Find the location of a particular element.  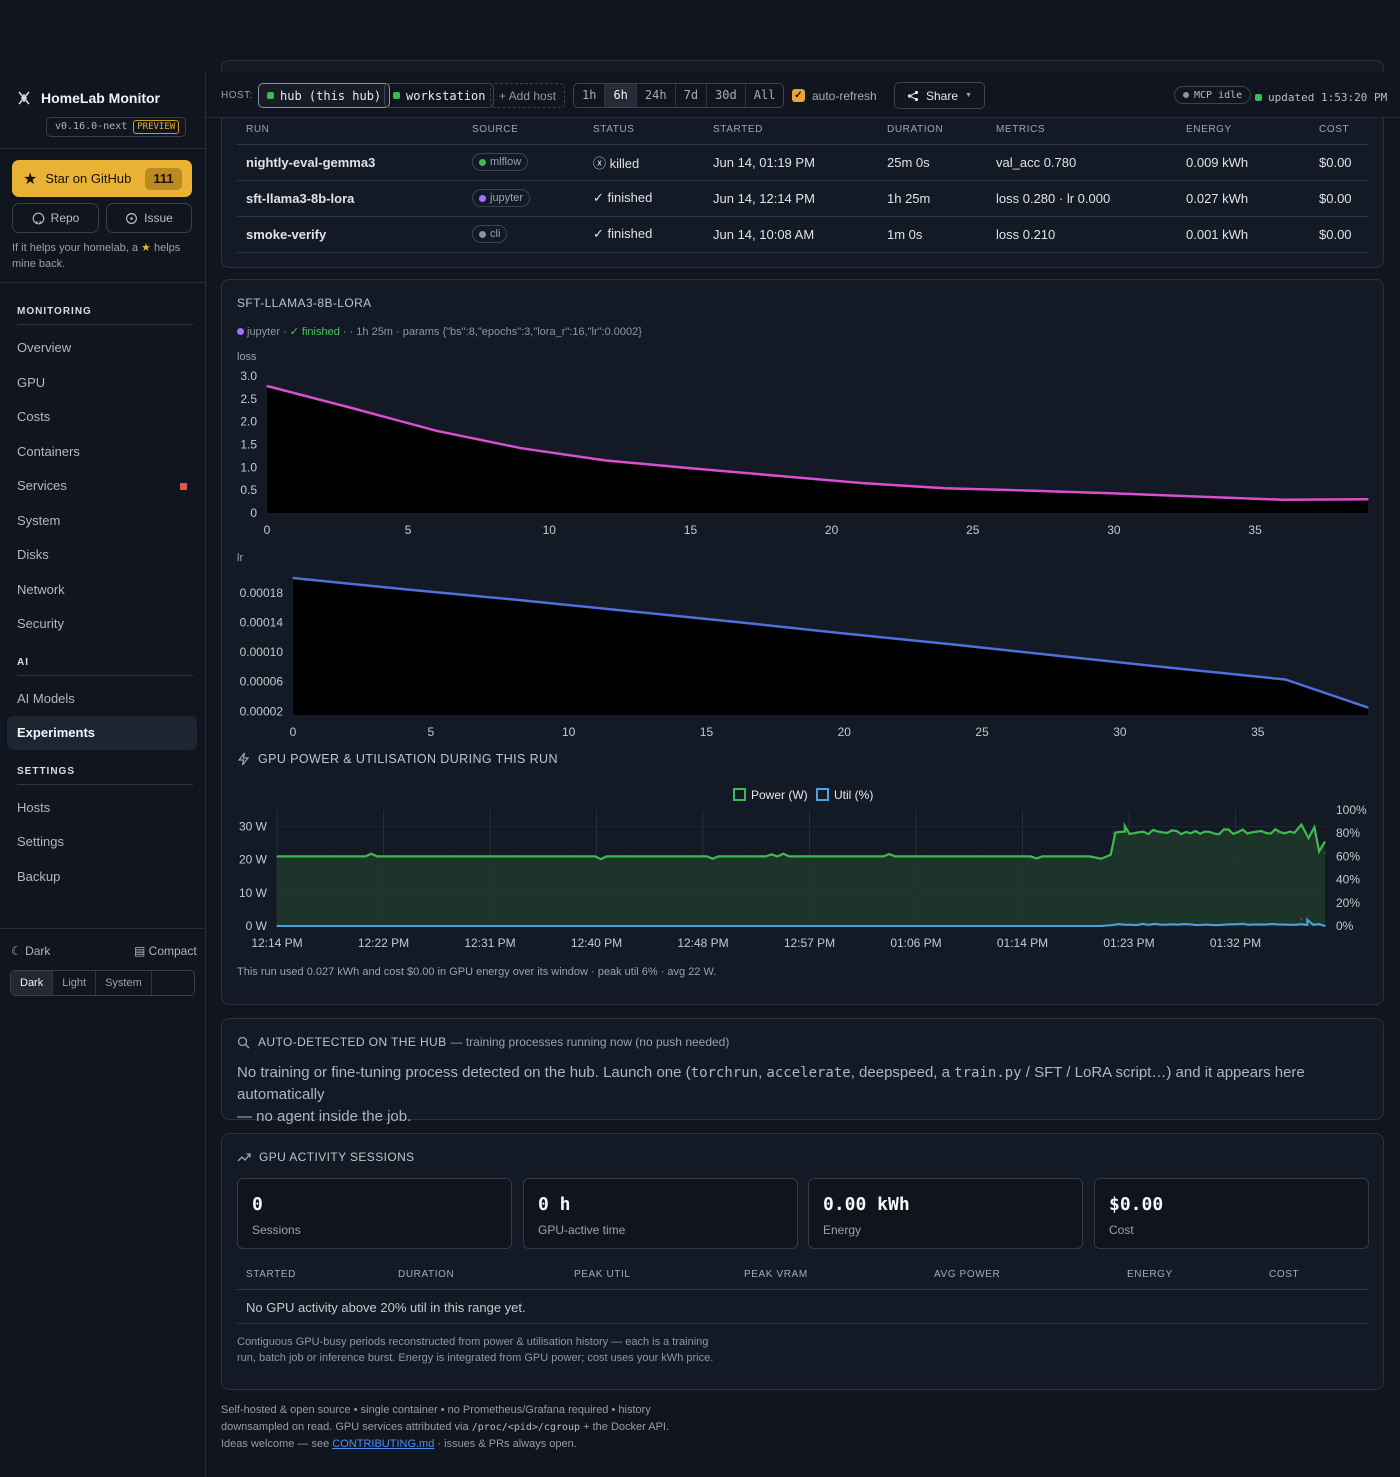

contributing-link: CONTRIBUTING.md is located at coordinates (383, 1444).